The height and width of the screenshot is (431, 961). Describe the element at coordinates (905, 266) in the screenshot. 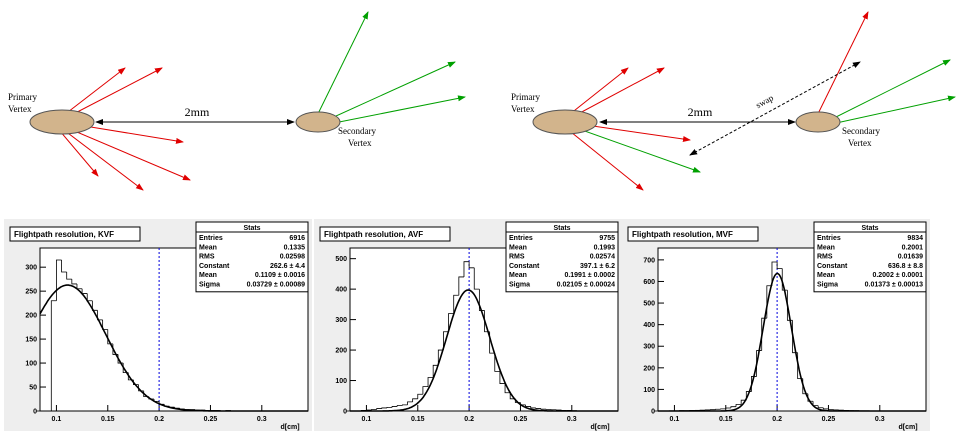

I see `stats-value: 636.8 ± 8.8` at that location.